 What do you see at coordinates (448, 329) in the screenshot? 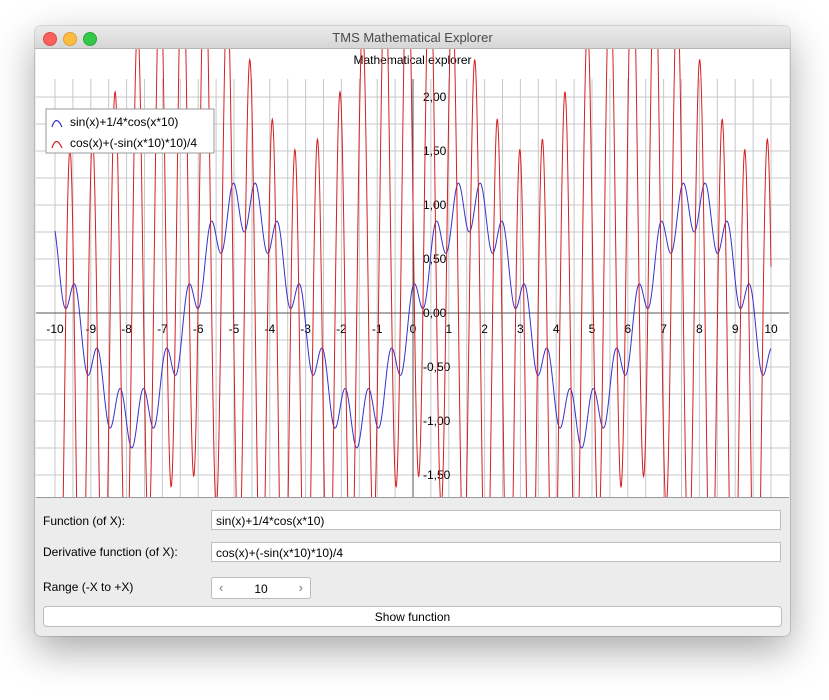
I see `x-tick-label: 1` at bounding box center [448, 329].